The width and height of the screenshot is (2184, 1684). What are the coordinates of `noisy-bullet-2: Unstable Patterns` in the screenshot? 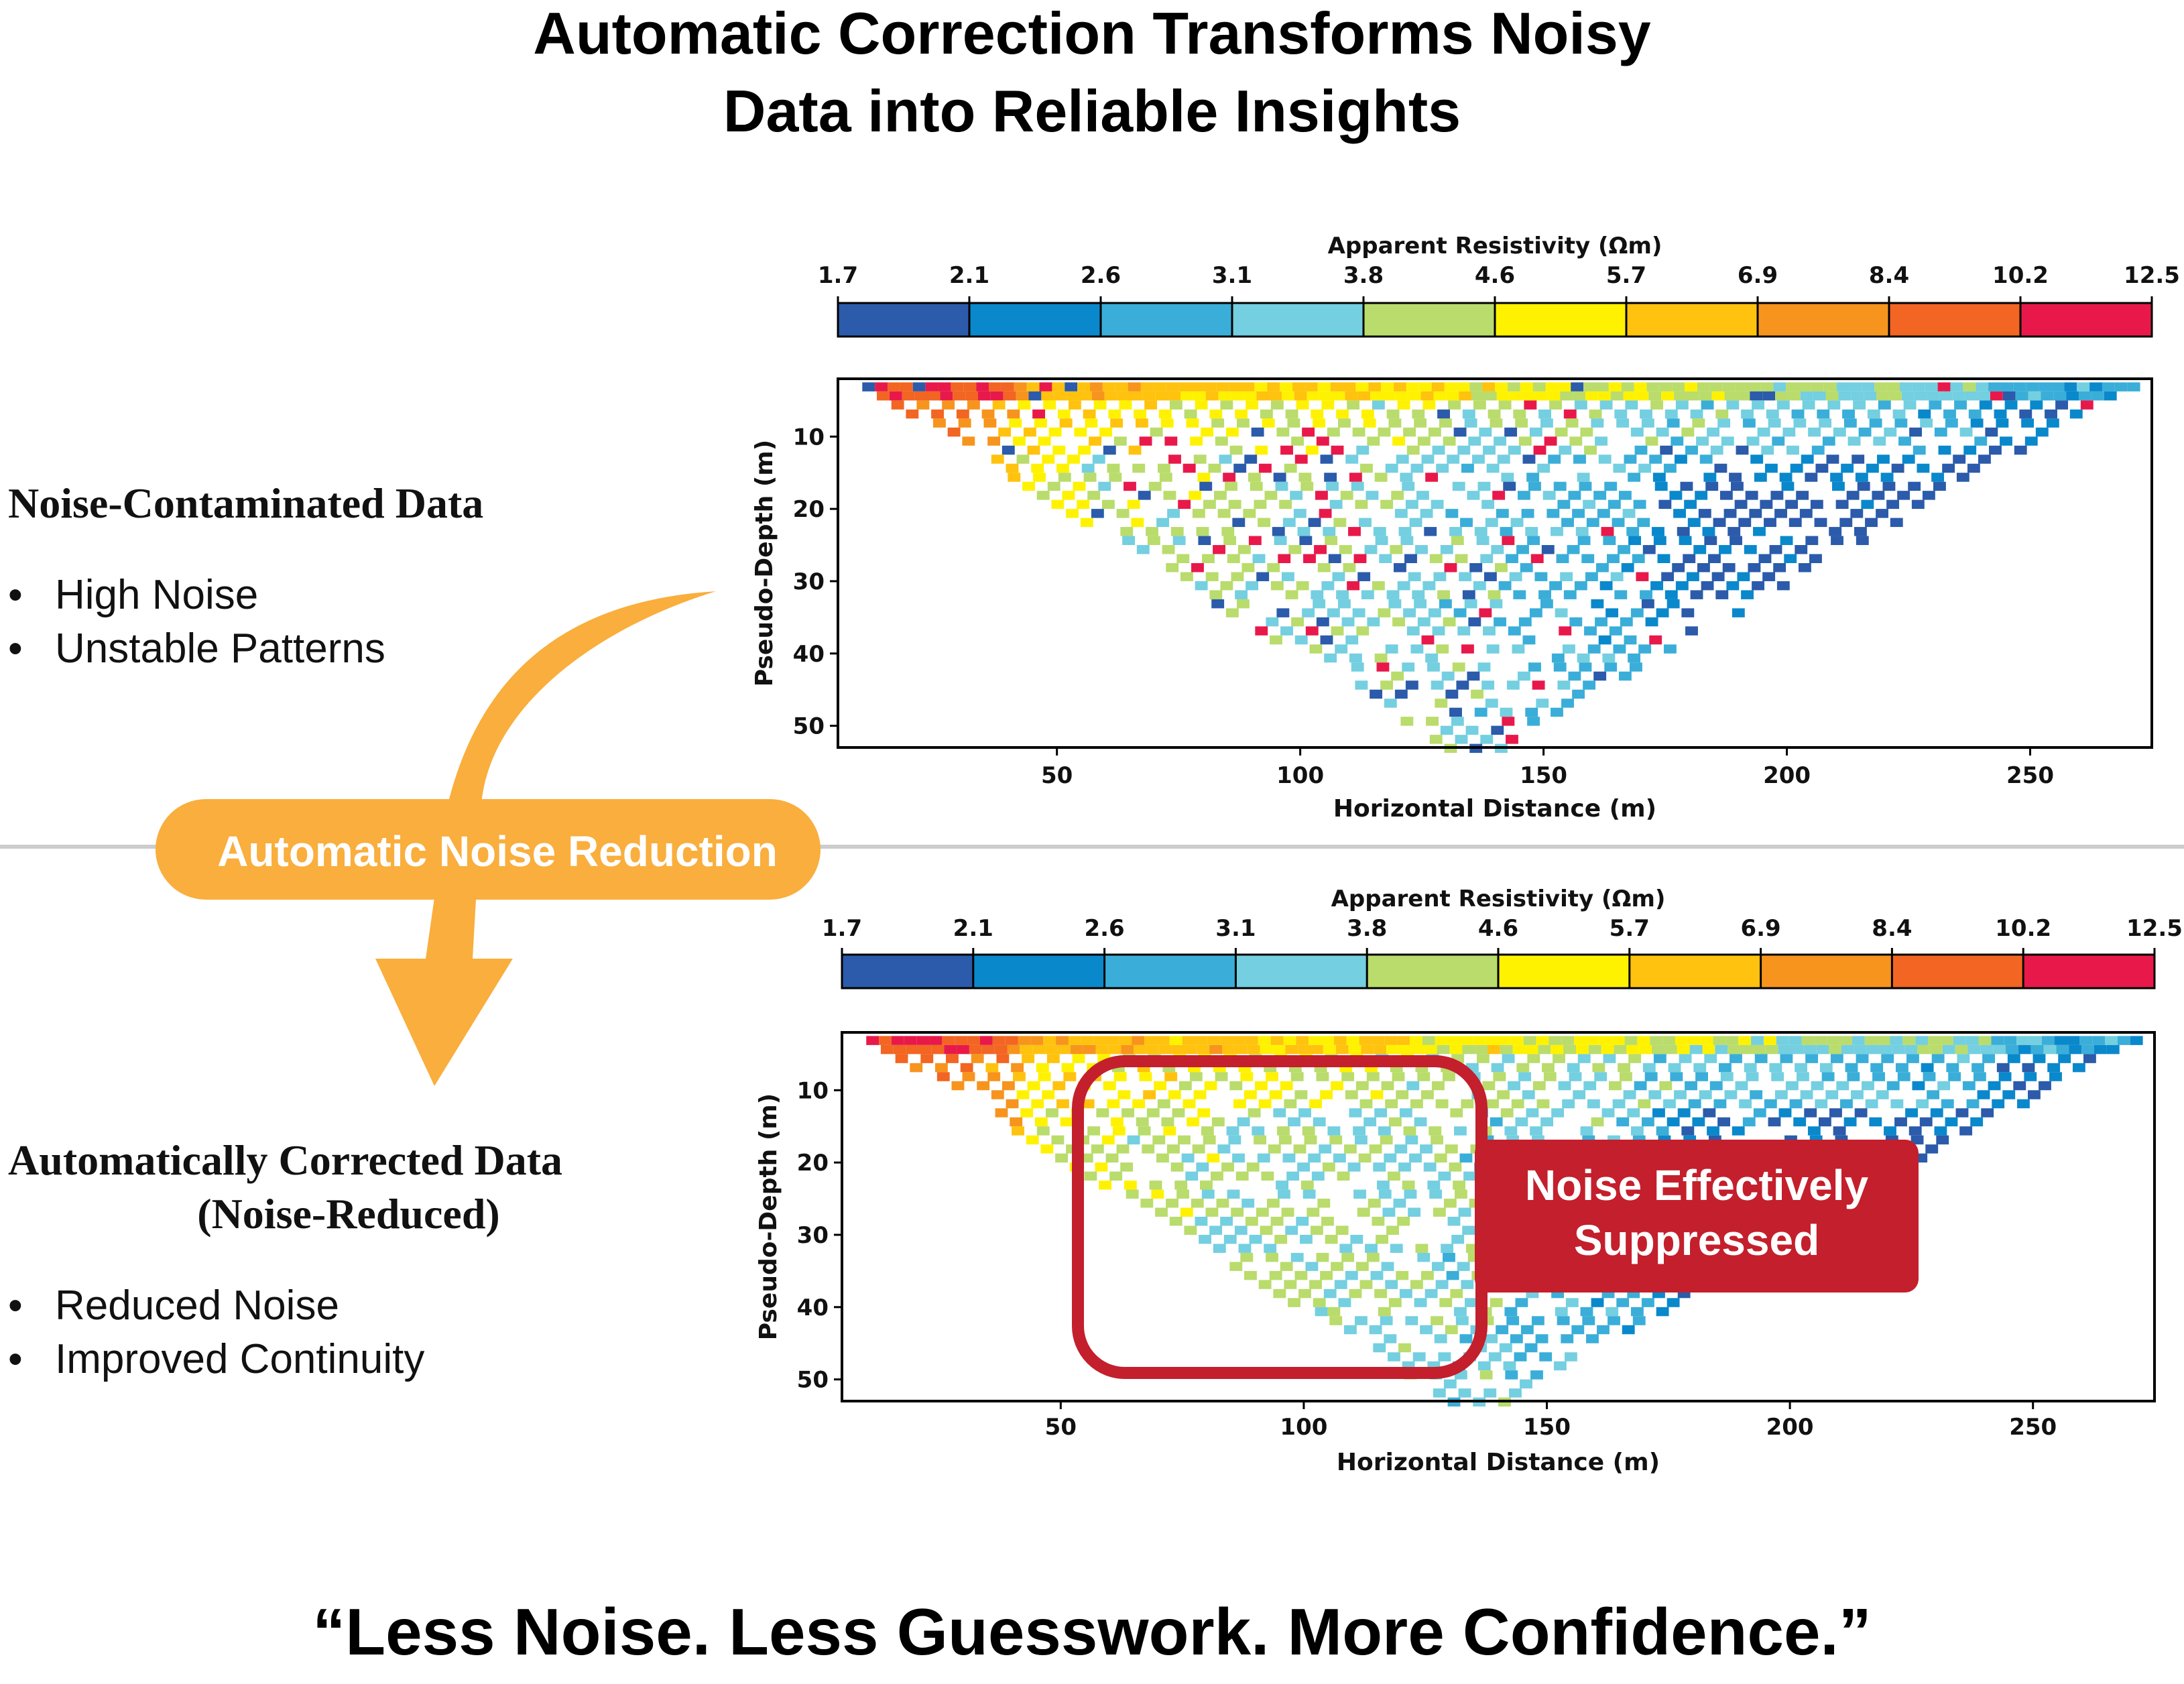 It's located at (220, 649).